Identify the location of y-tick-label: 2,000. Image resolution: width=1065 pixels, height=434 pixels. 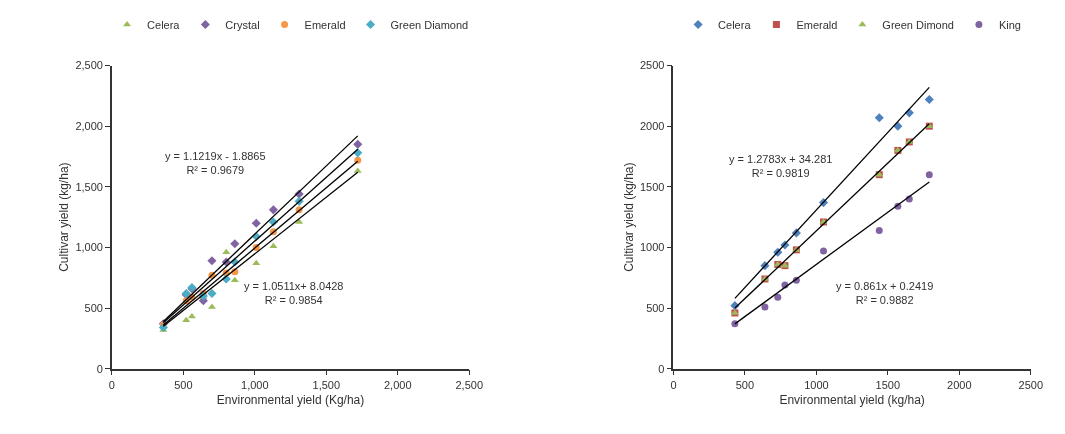
(89, 126).